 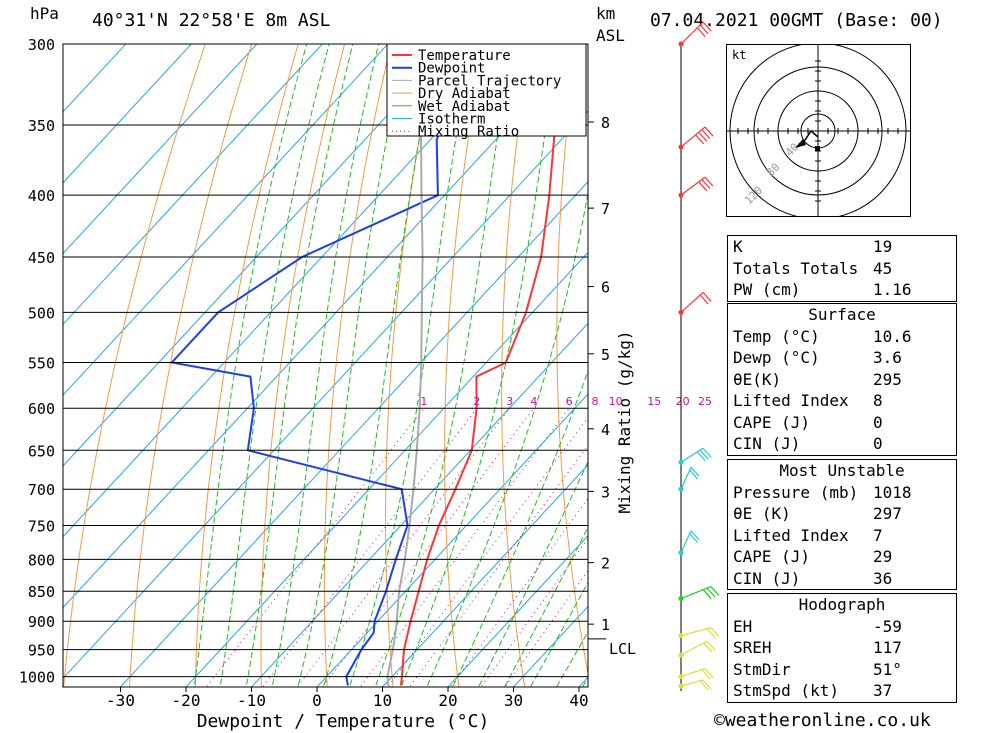 I want to click on index-label: Totals Totals, so click(x=796, y=268).